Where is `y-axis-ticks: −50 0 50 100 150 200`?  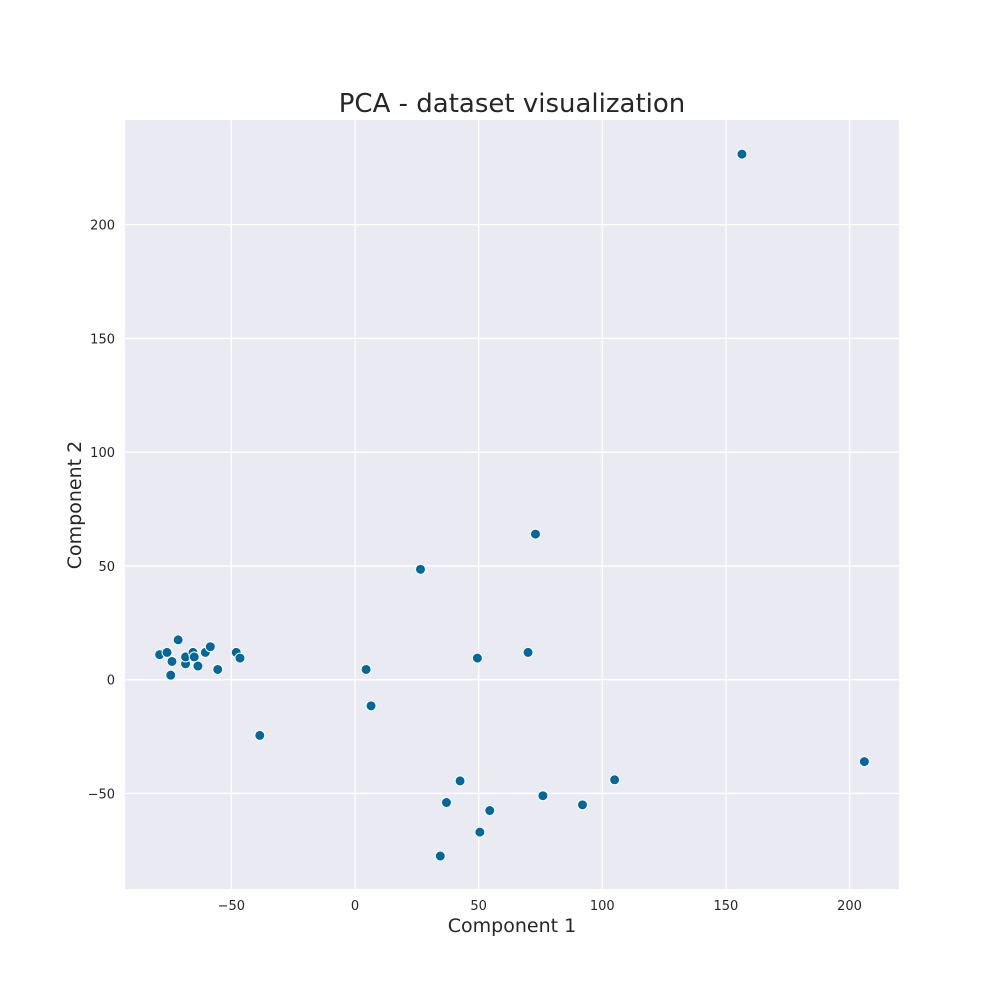 y-axis-ticks: −50 0 50 100 150 200 is located at coordinates (101, 511).